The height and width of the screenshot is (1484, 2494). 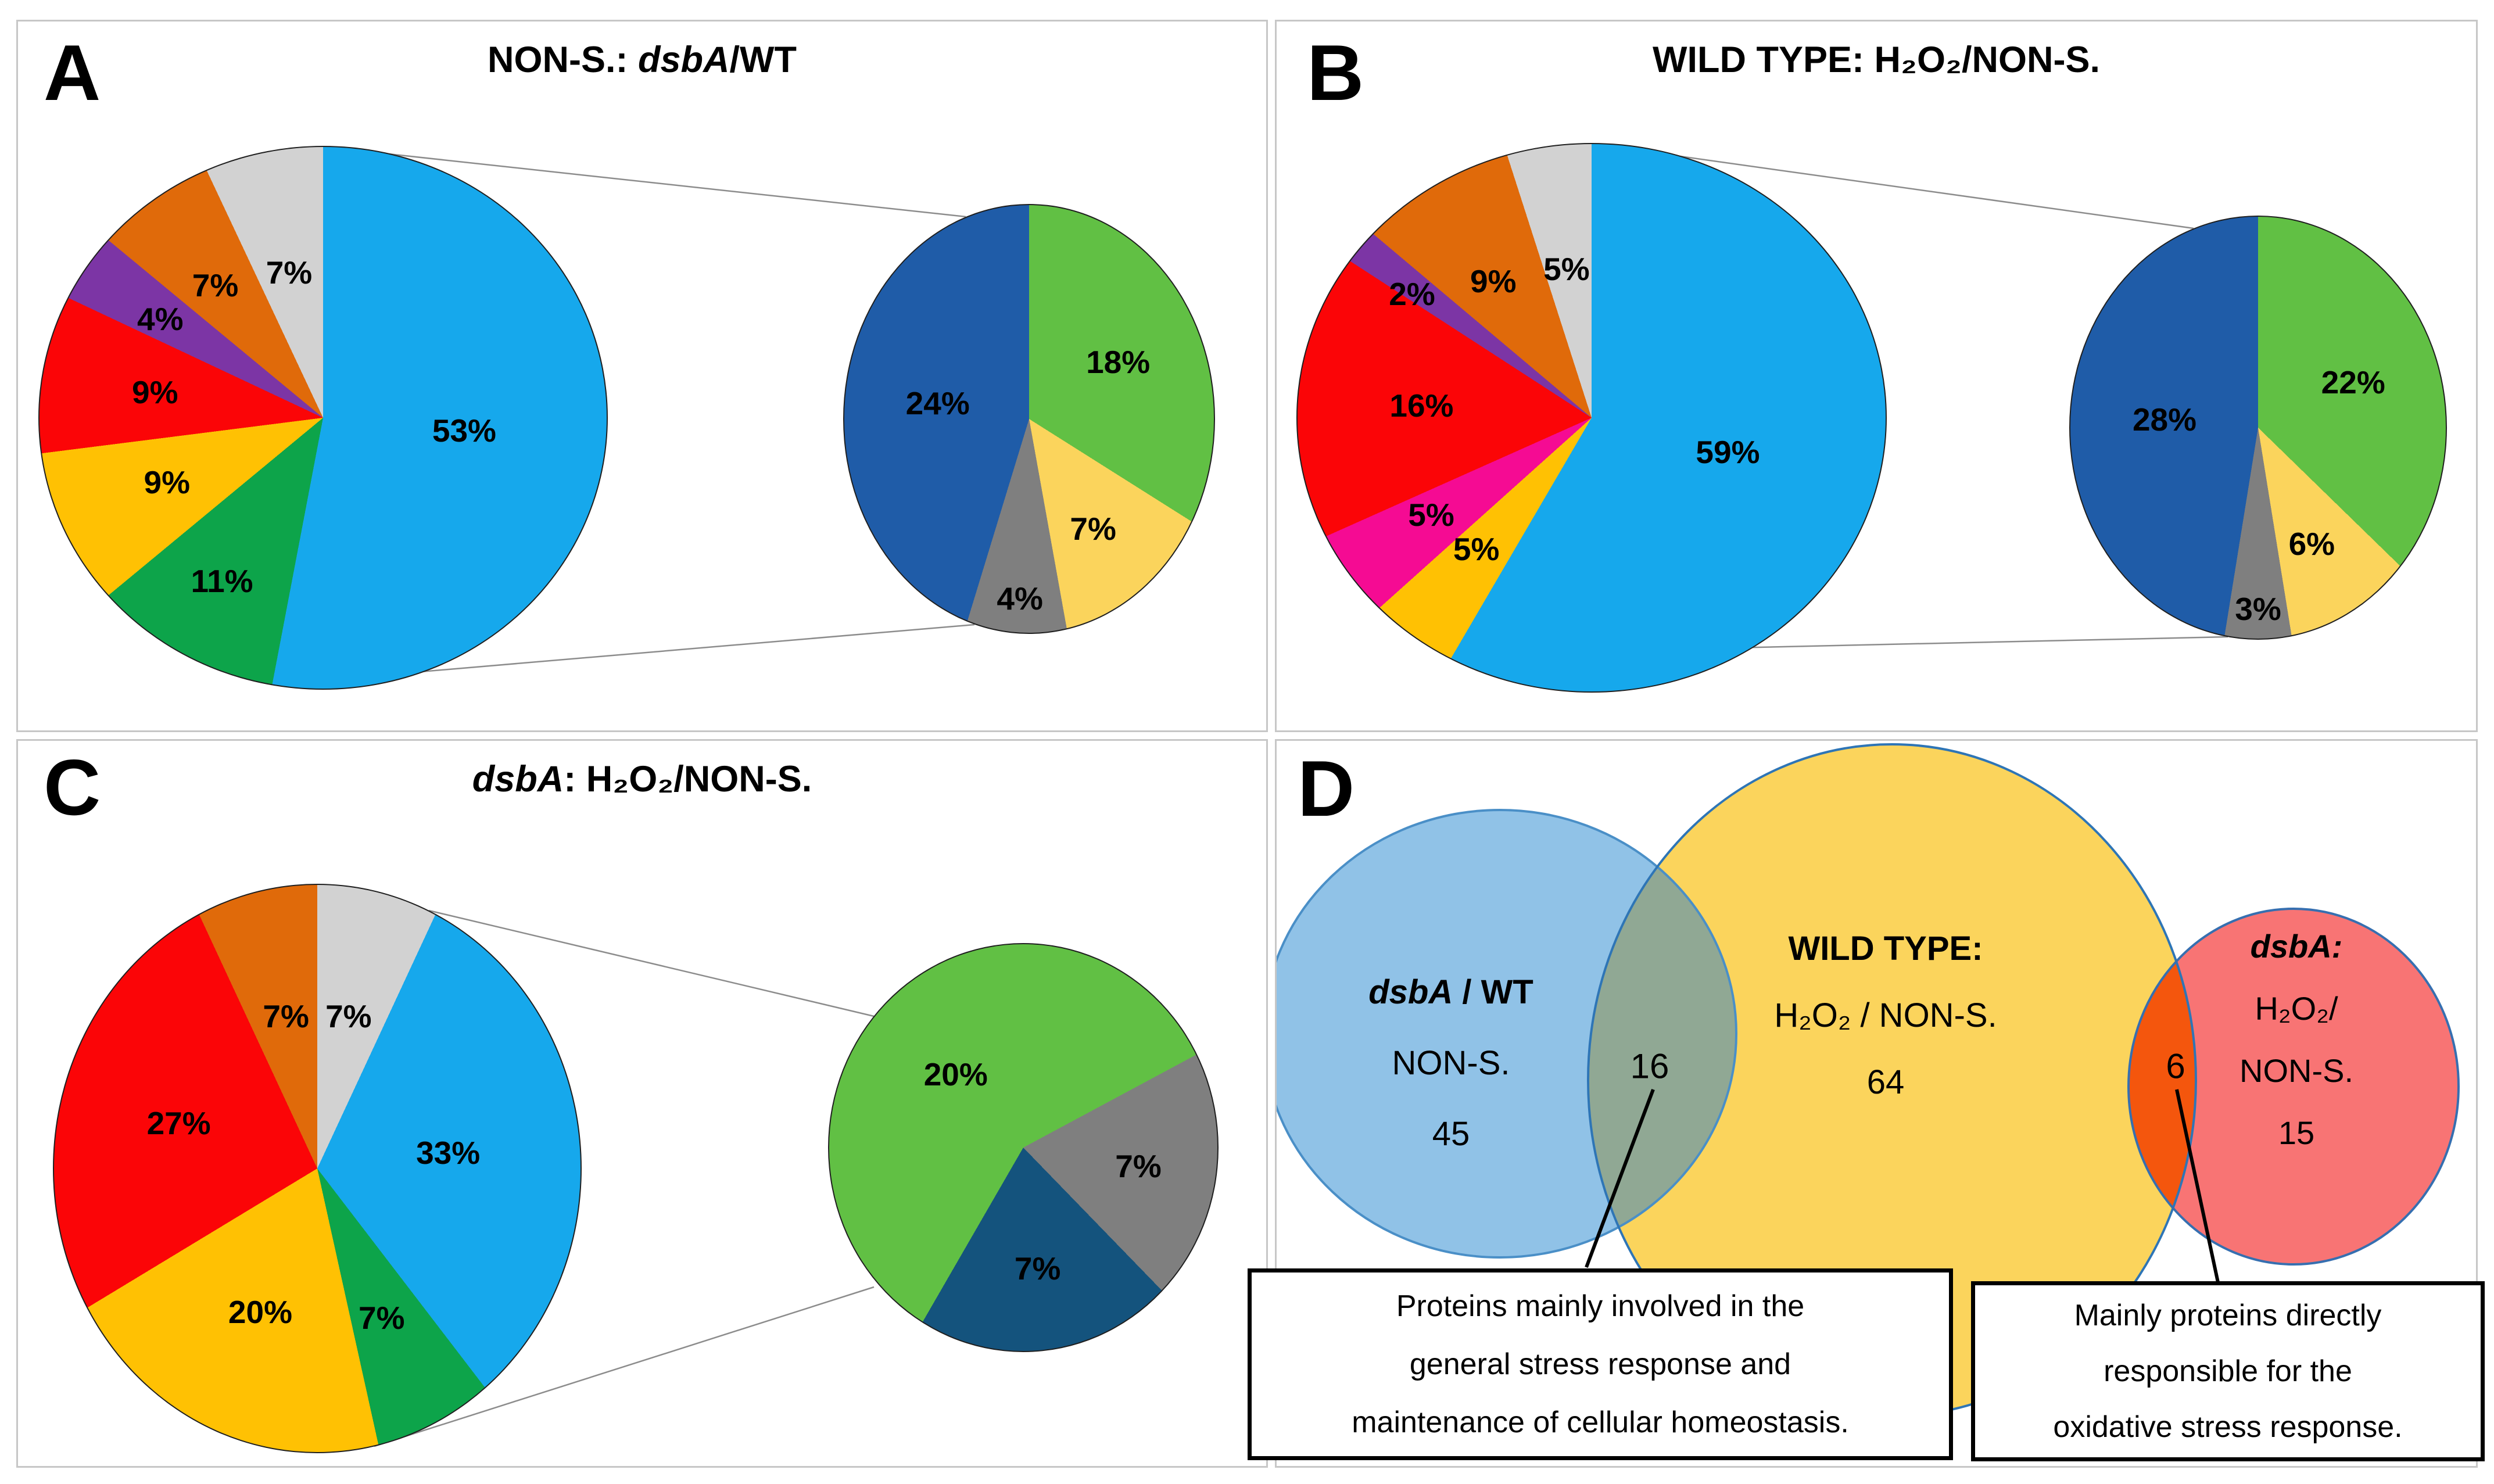 I want to click on panel-a-title: NON-S.: dsbA/WT, so click(x=642, y=60).